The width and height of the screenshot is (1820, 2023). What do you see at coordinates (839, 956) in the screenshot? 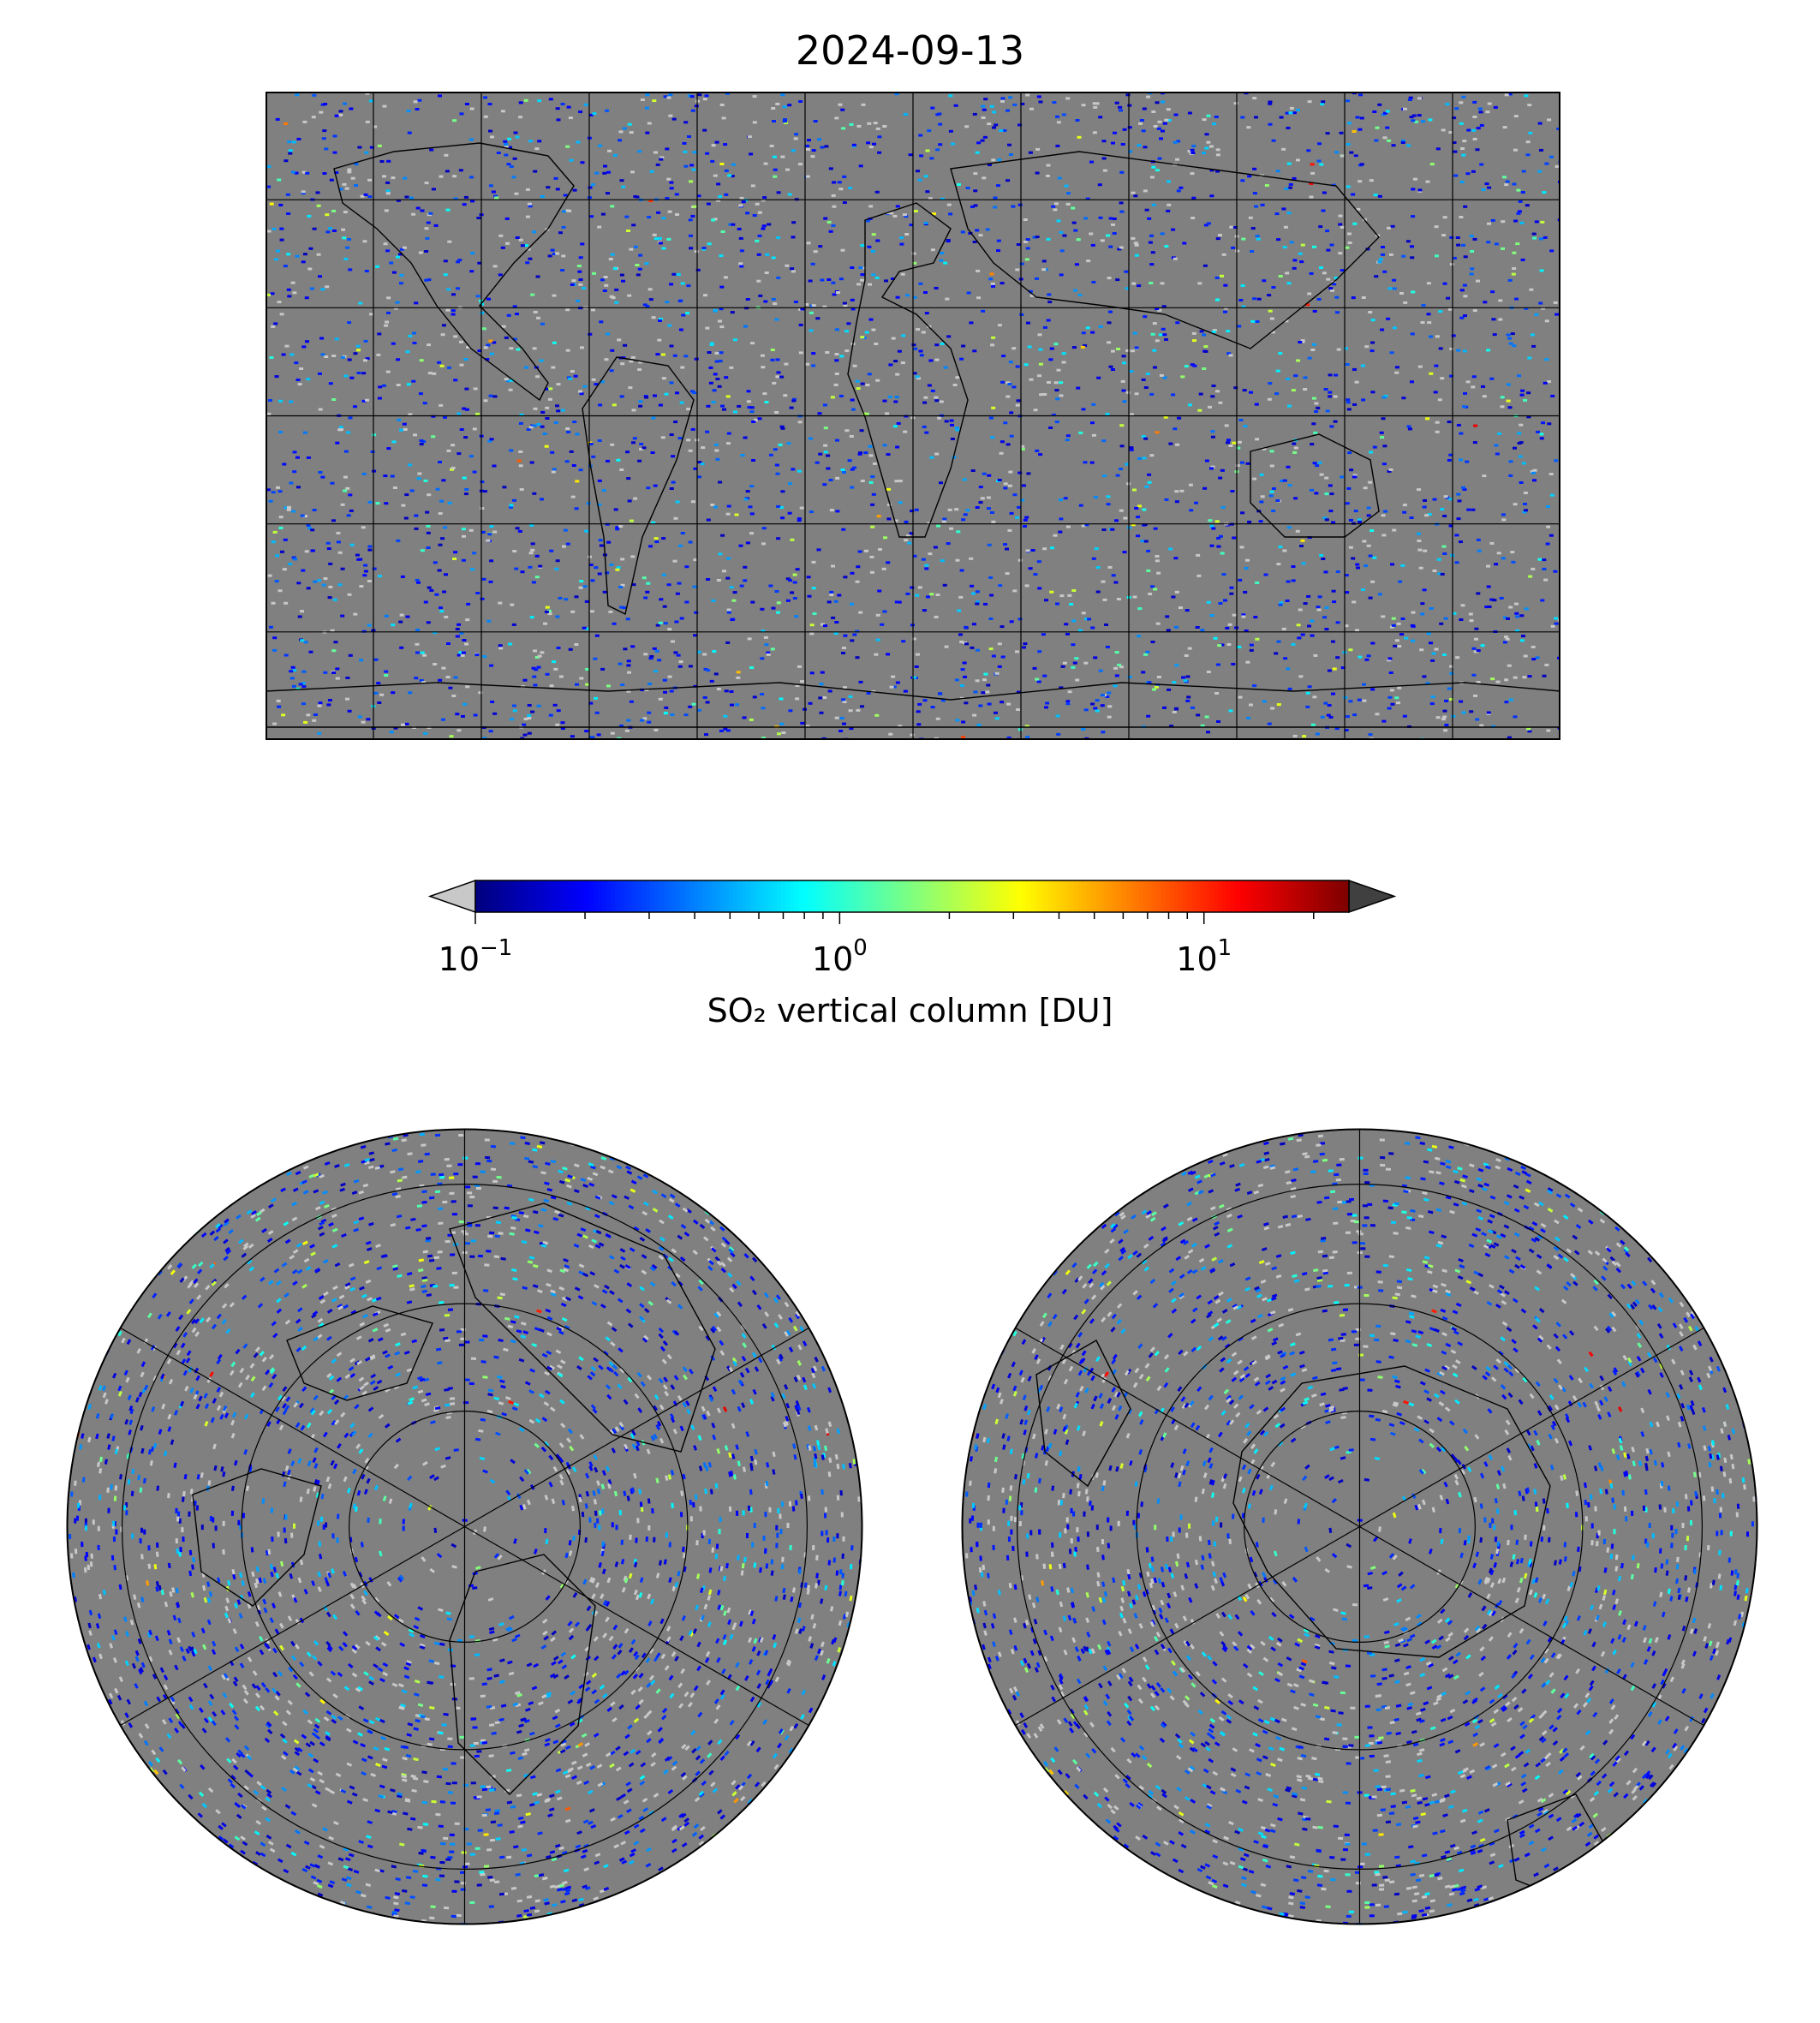
I see `colorbar-tick-label: 10⁰` at bounding box center [839, 956].